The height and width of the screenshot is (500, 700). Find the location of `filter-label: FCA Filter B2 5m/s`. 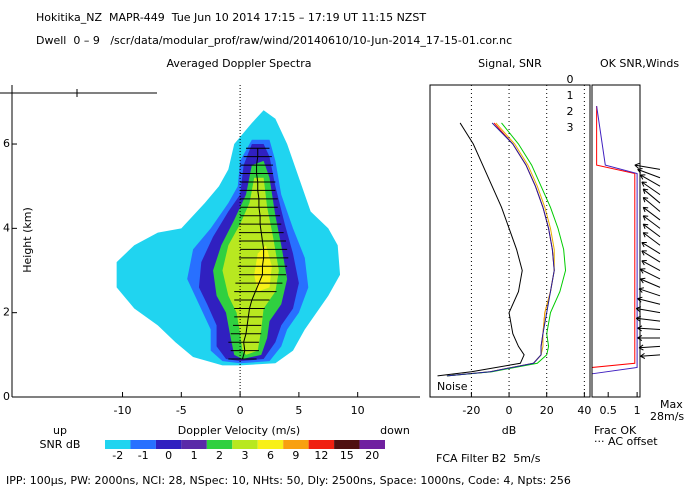

filter-label: FCA Filter B2 5m/s is located at coordinates (488, 458).